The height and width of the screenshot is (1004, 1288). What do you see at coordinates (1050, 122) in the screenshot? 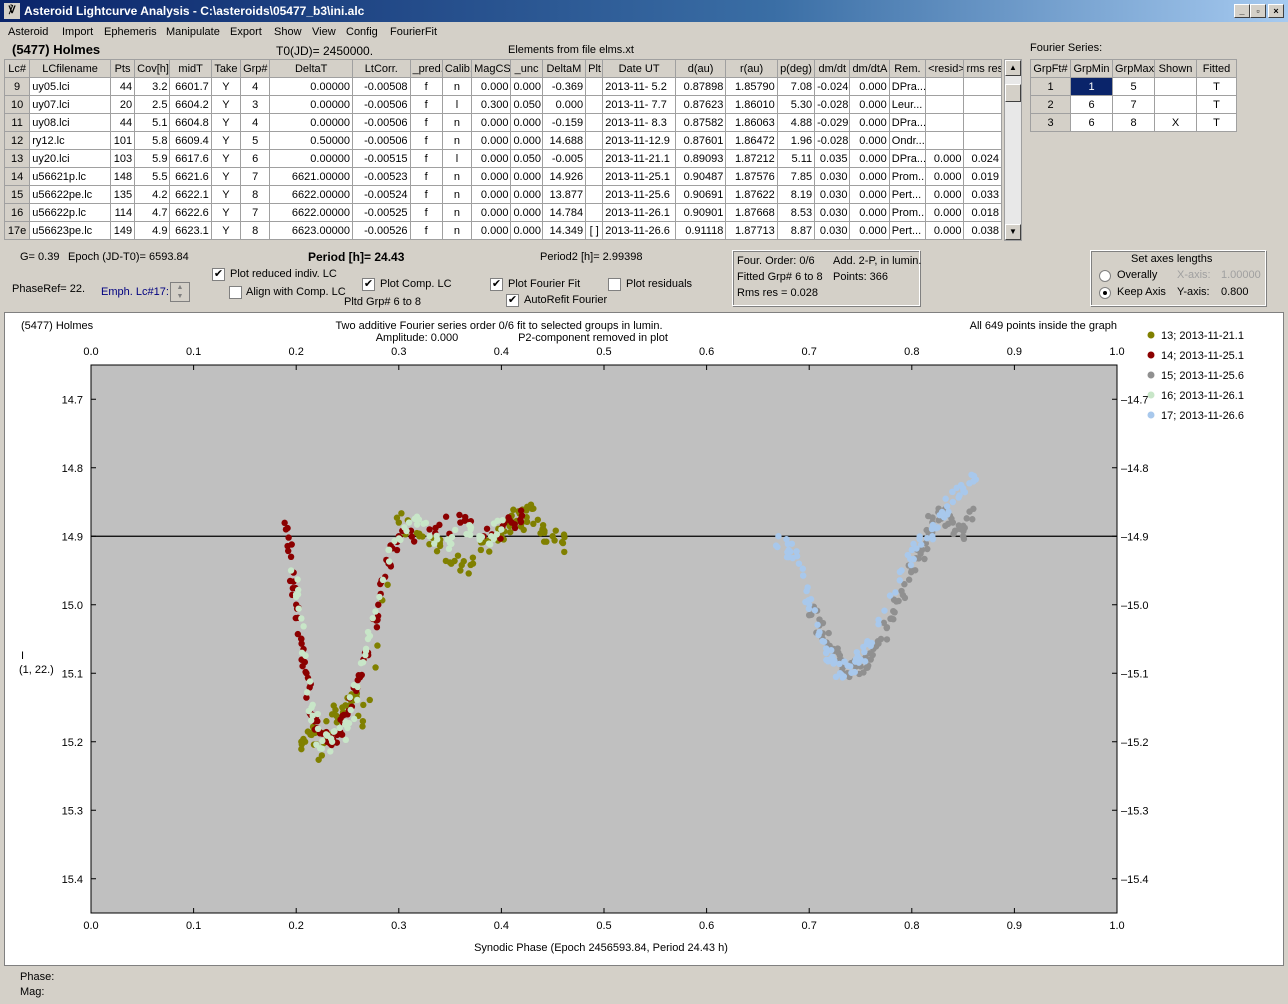
I see `fourier-row-header: 3` at bounding box center [1050, 122].